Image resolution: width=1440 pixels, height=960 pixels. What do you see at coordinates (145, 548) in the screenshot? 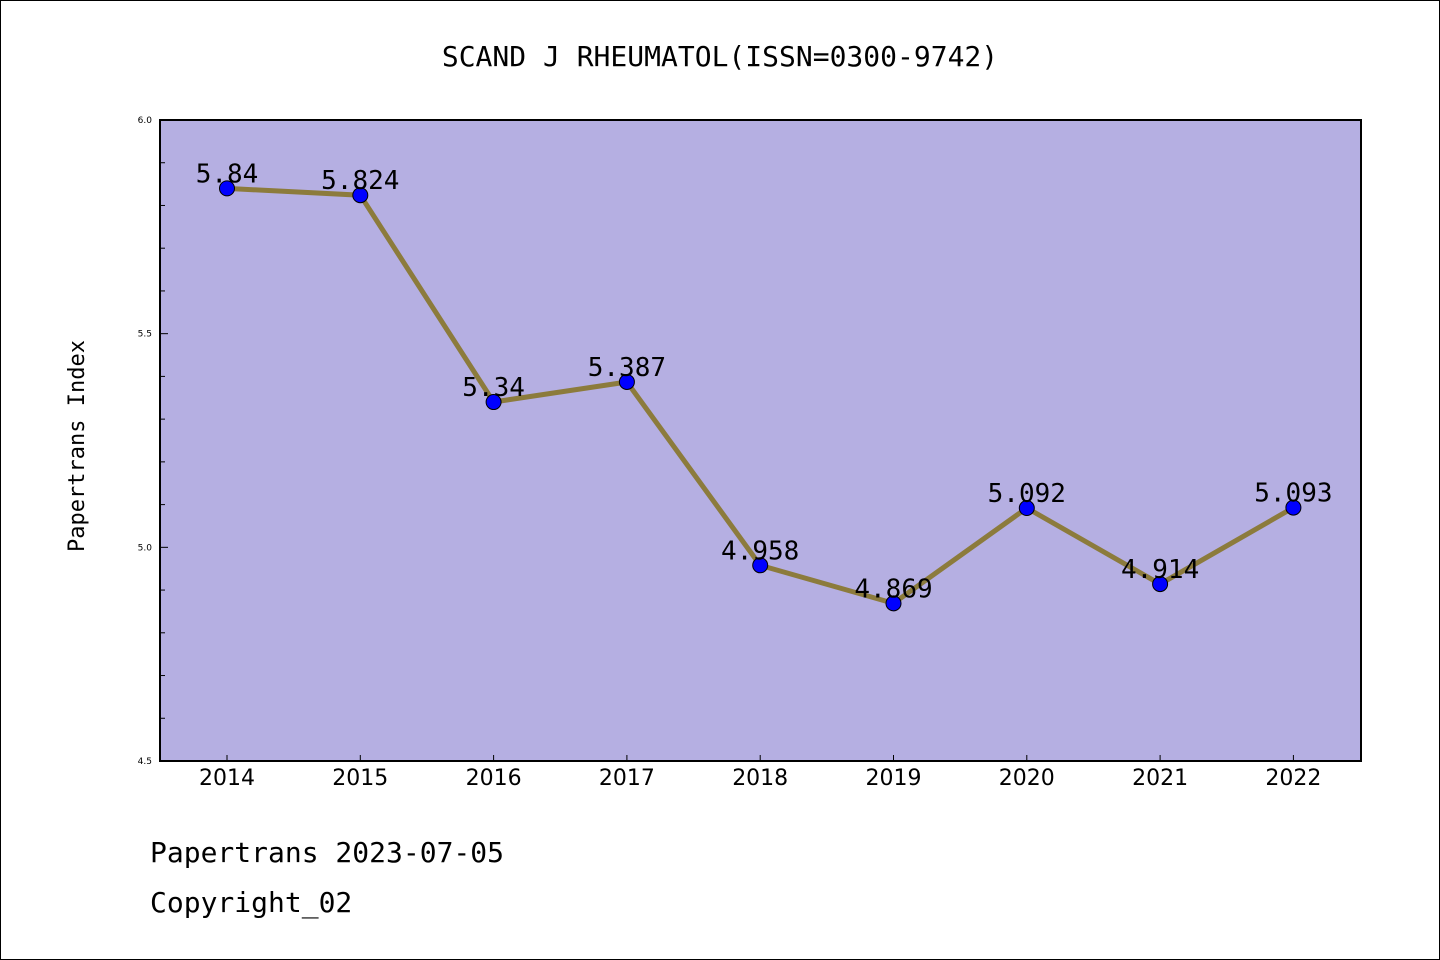
I see `y-tick-label: 5.0` at bounding box center [145, 548].